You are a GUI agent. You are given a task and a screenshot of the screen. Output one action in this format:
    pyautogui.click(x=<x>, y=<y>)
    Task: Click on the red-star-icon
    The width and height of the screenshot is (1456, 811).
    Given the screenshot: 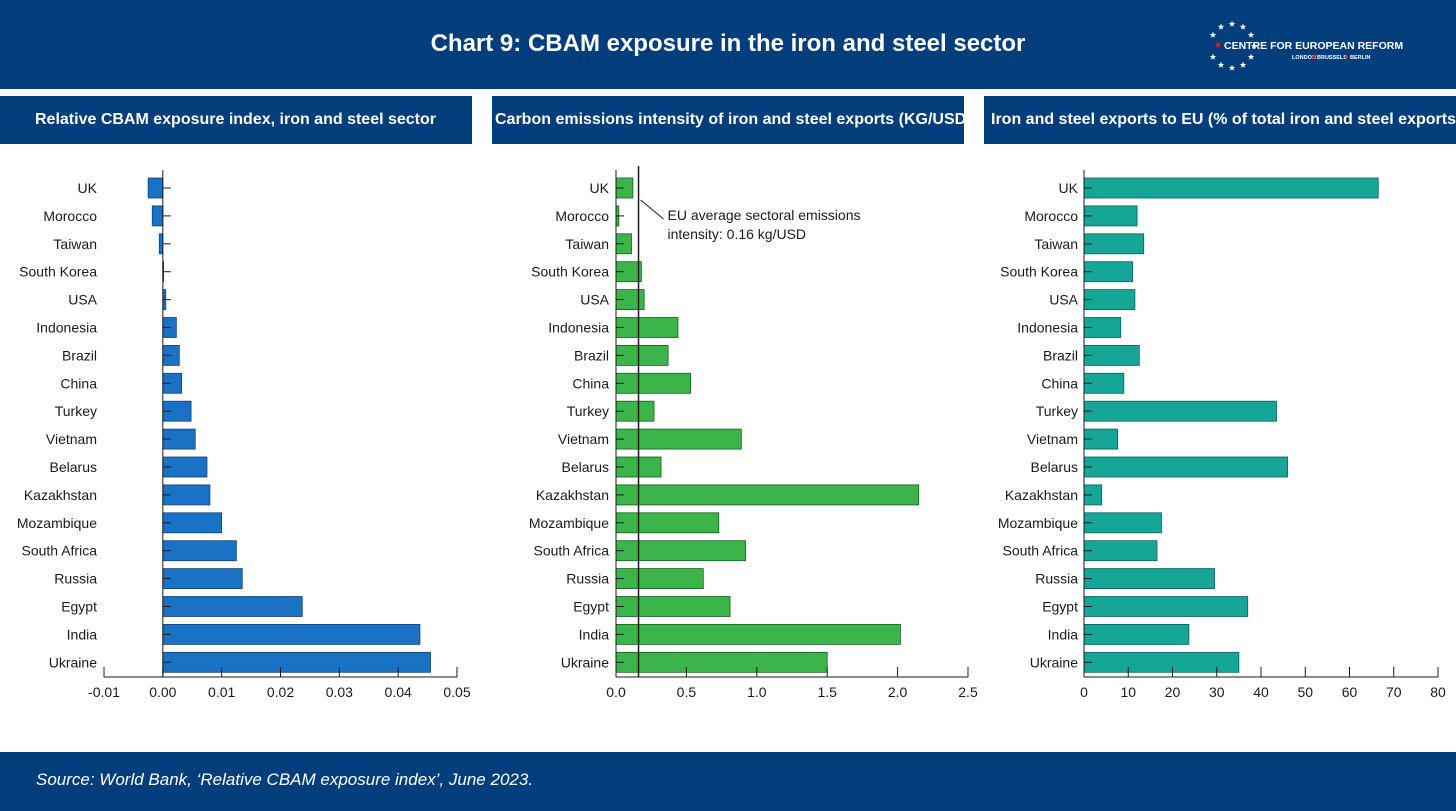 What is the action you would take?
    pyautogui.click(x=1218, y=44)
    